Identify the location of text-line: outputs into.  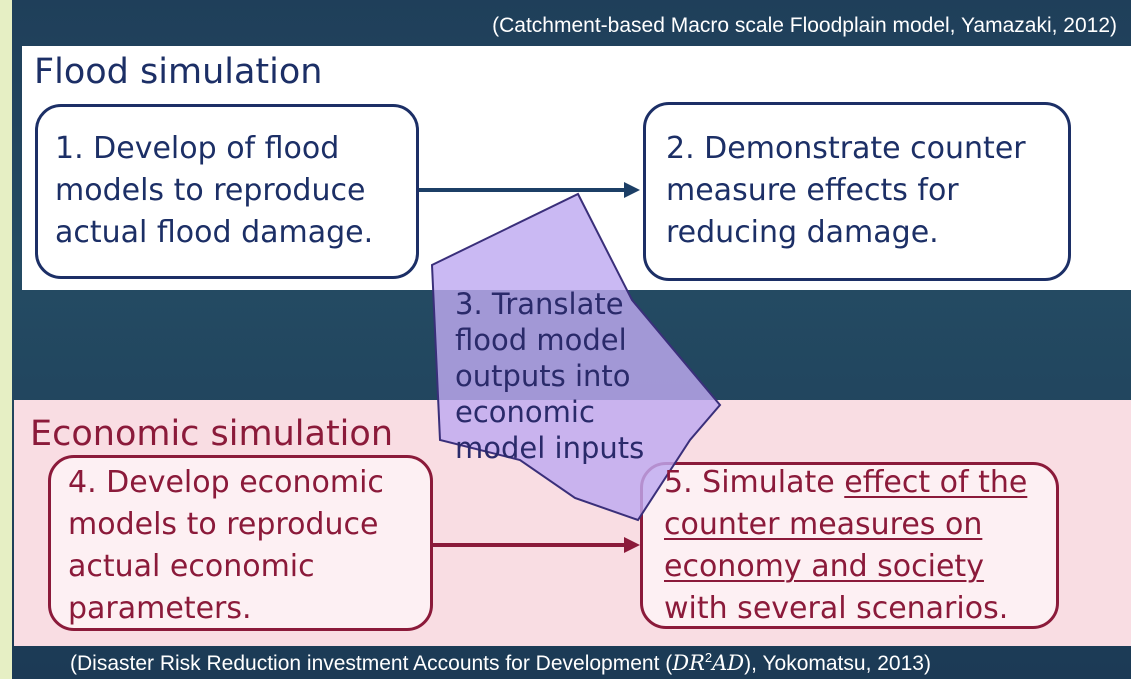
(543, 376).